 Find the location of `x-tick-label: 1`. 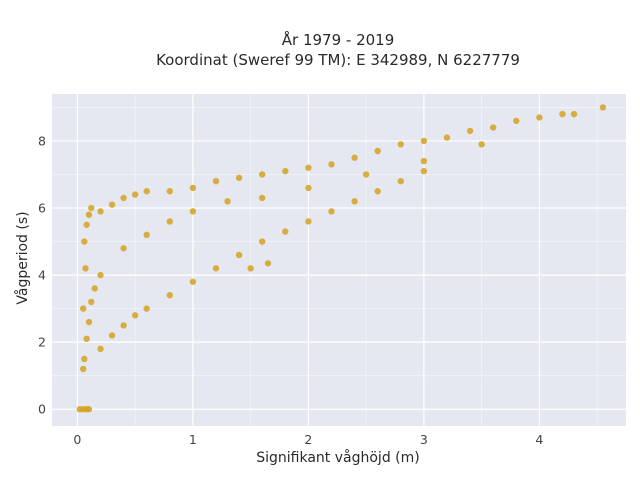

x-tick-label: 1 is located at coordinates (193, 439).